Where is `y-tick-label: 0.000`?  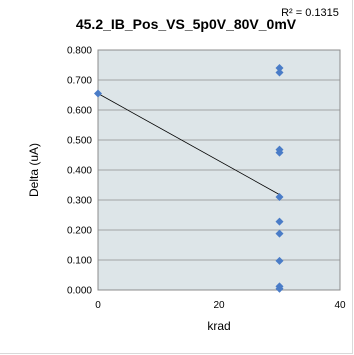 y-tick-label: 0.000 is located at coordinates (79, 291).